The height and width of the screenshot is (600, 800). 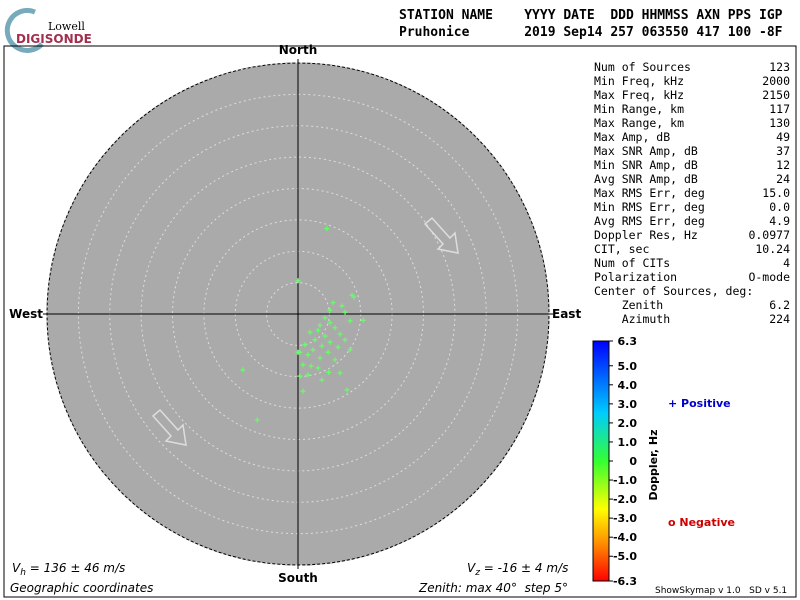 What do you see at coordinates (81, 588) in the screenshot?
I see `footer-left: Geographic coordinates` at bounding box center [81, 588].